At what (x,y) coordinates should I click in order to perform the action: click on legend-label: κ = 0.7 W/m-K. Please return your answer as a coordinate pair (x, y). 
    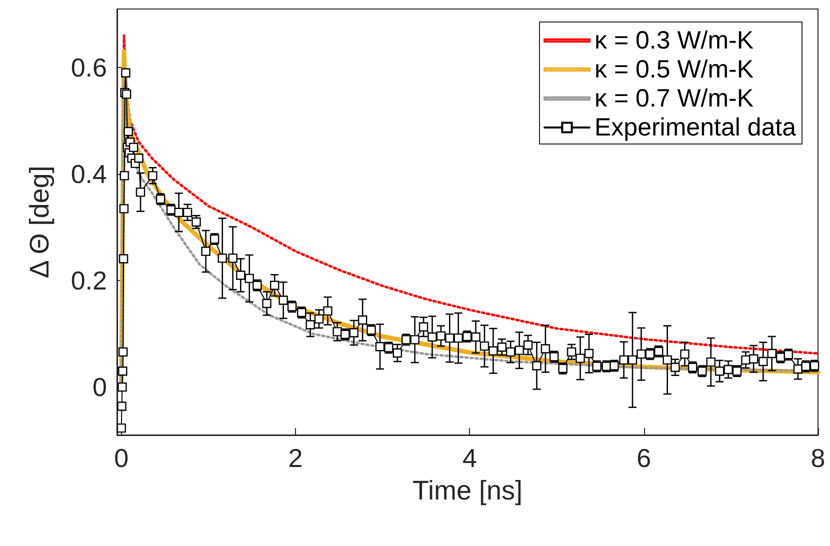
    Looking at the image, I should click on (674, 98).